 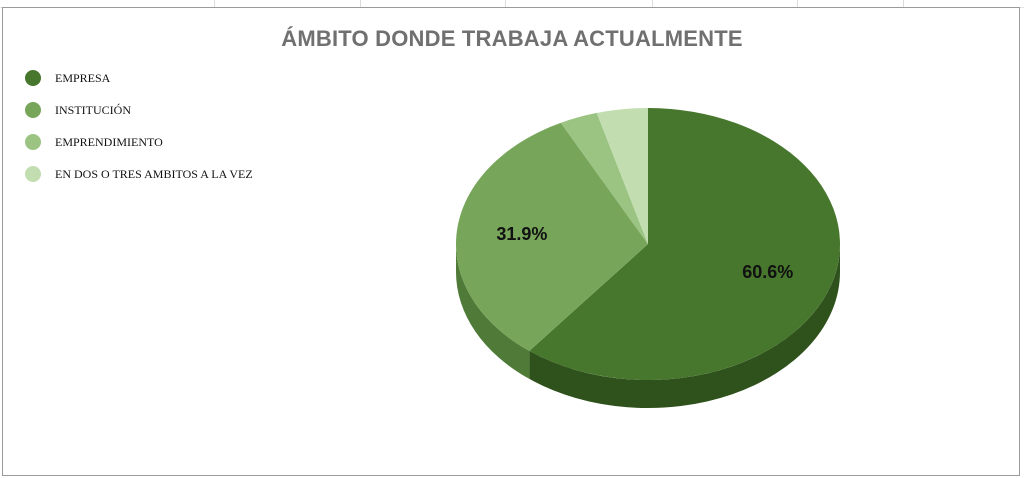 I want to click on pie-slice-emprendimiento, so click(x=604, y=178).